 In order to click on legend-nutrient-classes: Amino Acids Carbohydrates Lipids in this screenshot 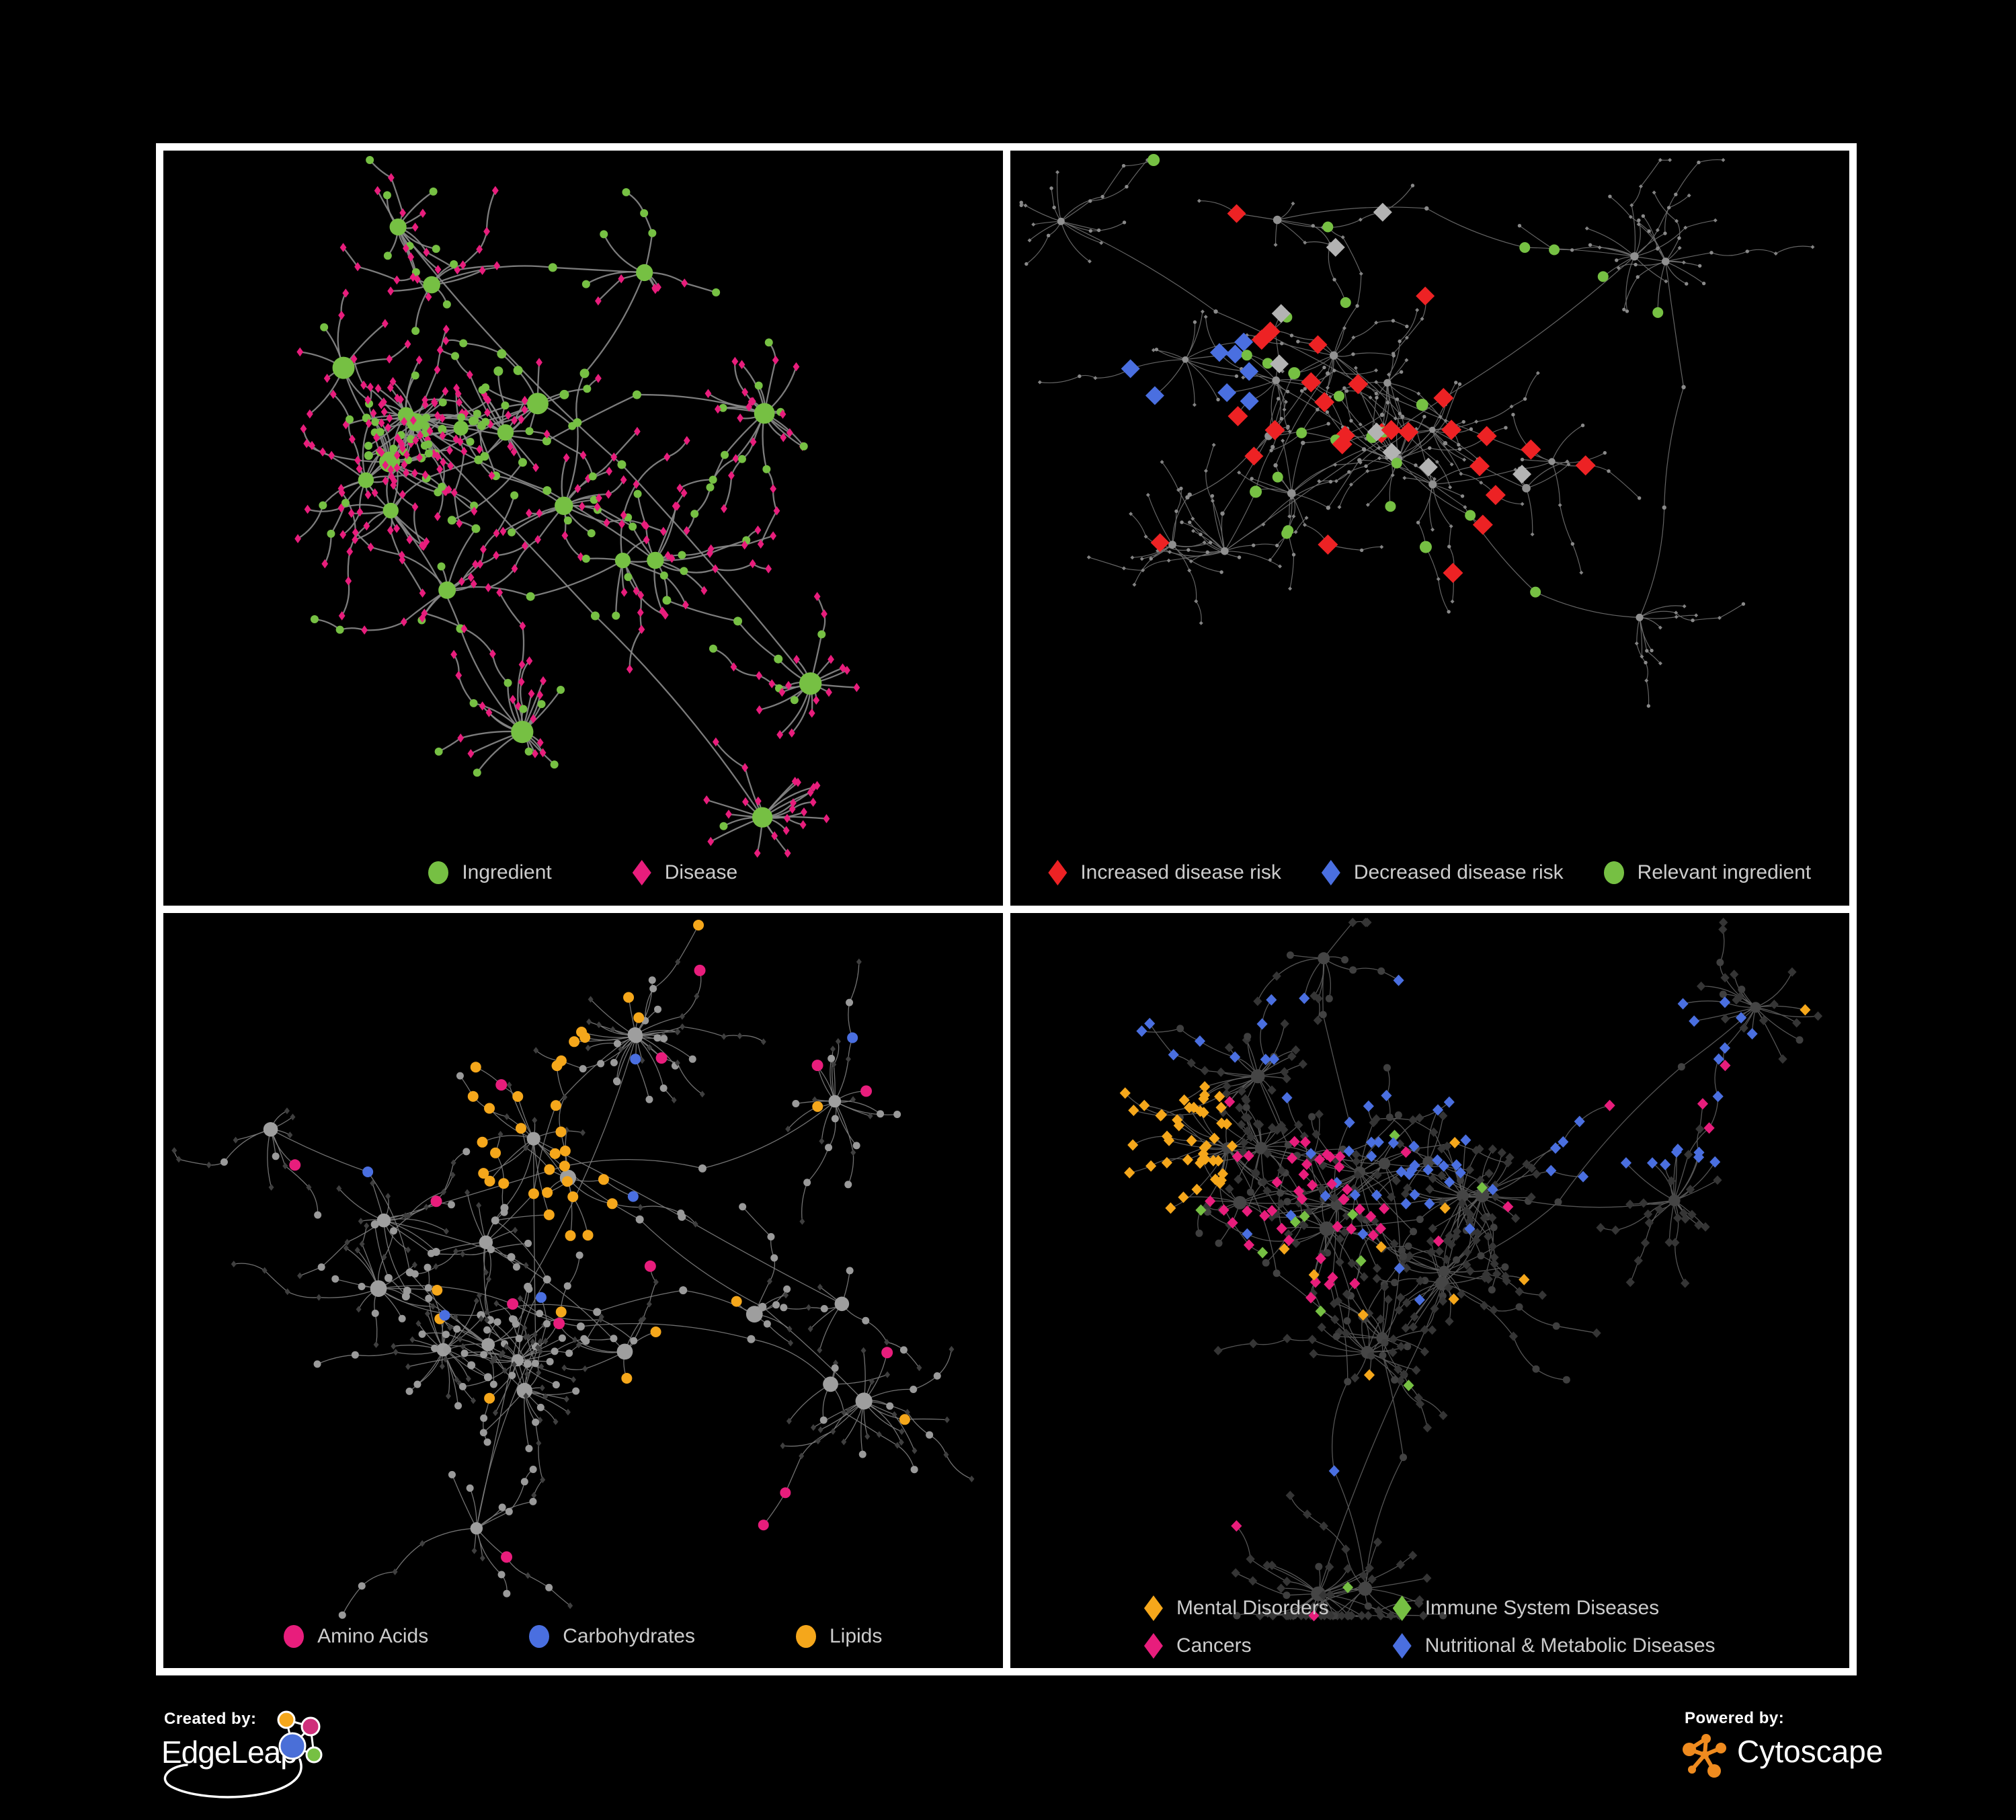, I will do `click(583, 1636)`.